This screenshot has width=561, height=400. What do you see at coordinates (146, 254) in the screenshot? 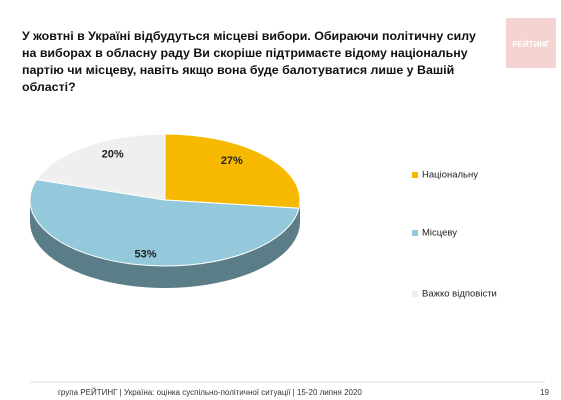
I see `data-label: 53%` at bounding box center [146, 254].